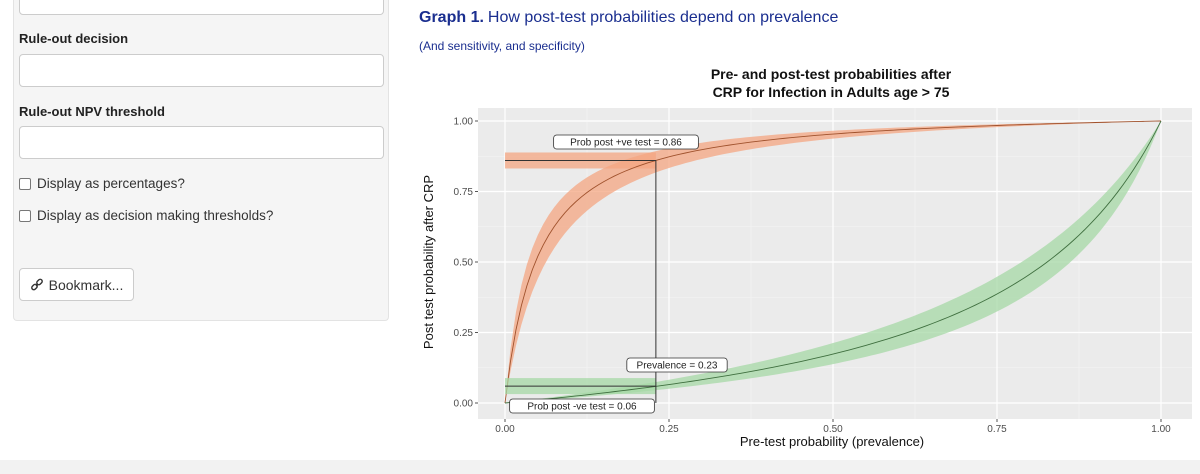 This screenshot has height=474, width=1200. Describe the element at coordinates (505, 429) in the screenshot. I see `x-tick-label: 0.00` at that location.